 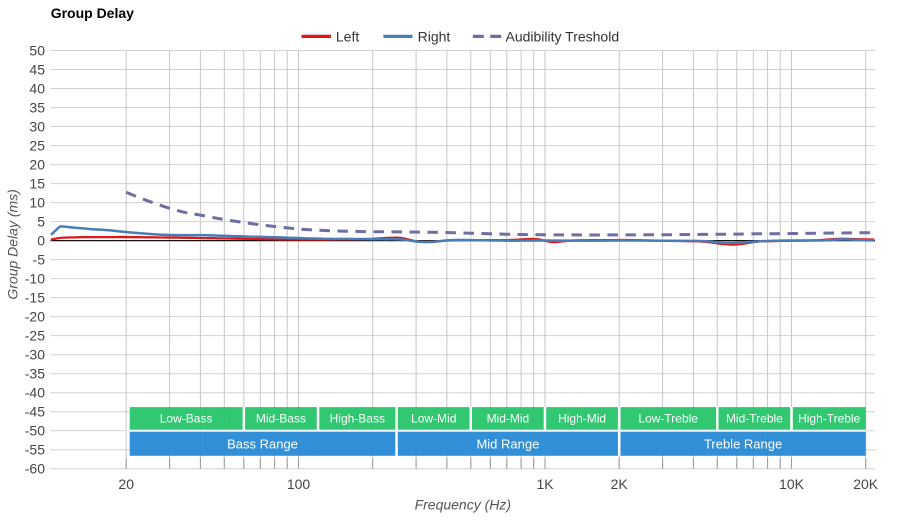 I want to click on svg-text: Treble Range, so click(x=743, y=443).